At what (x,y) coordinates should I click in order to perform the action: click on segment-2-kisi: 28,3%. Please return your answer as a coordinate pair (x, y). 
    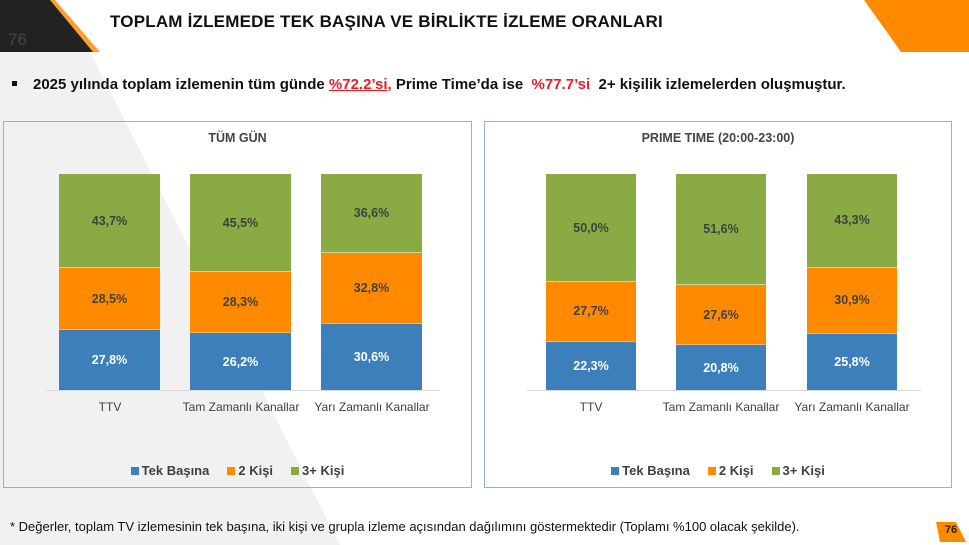
    Looking at the image, I should click on (240, 303).